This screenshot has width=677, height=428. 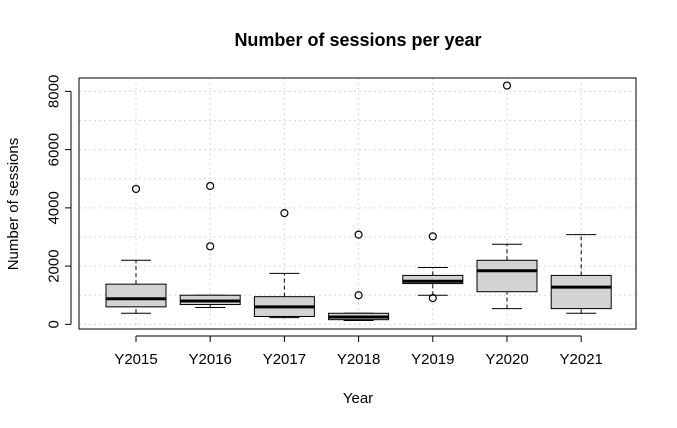 I want to click on box-y2018, so click(x=359, y=276).